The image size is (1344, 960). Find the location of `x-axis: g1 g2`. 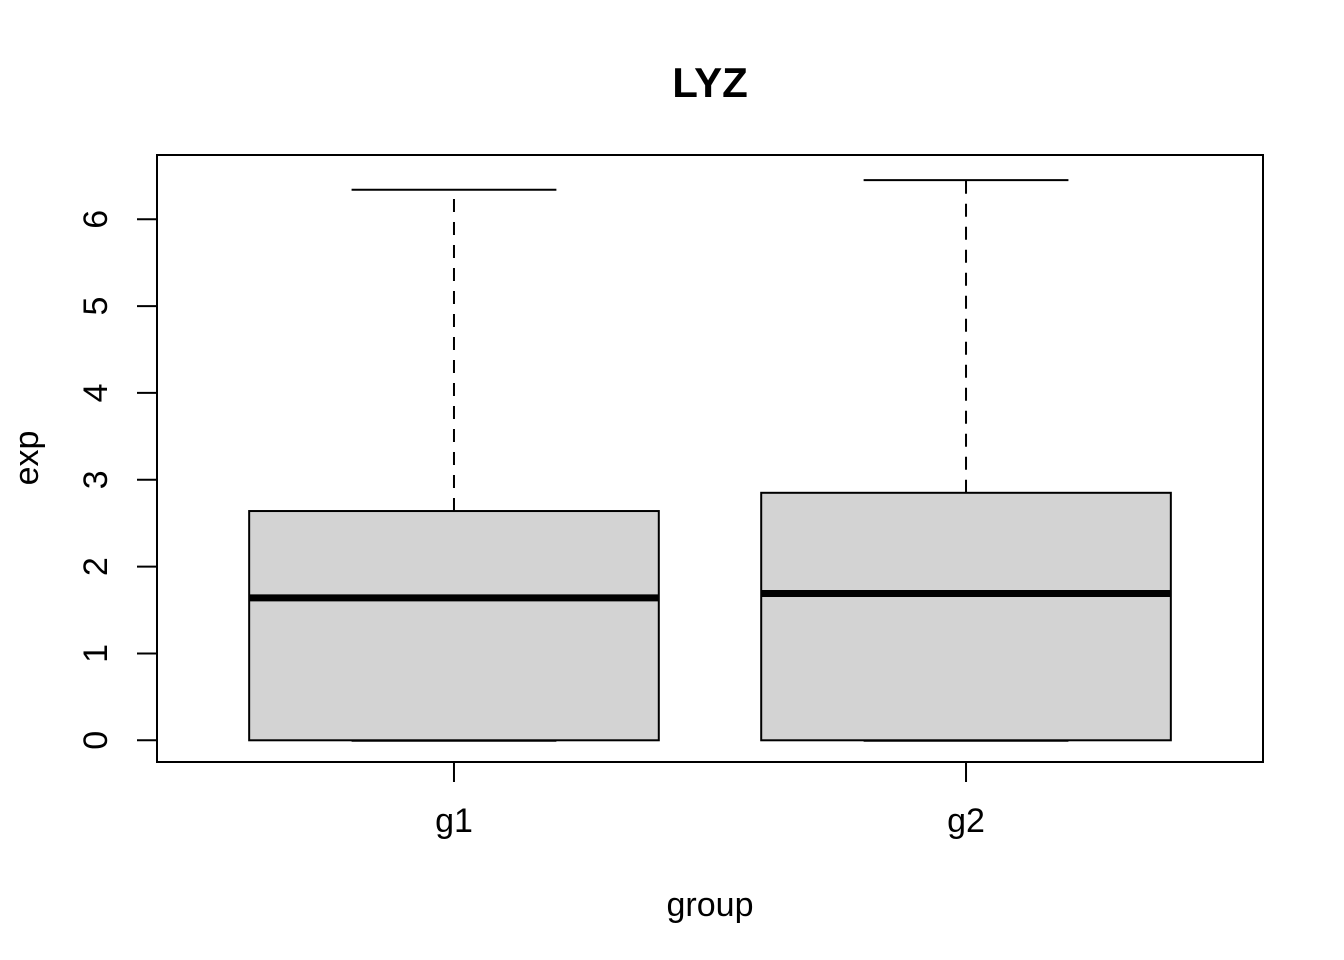

x-axis: g1 g2 is located at coordinates (710, 801).